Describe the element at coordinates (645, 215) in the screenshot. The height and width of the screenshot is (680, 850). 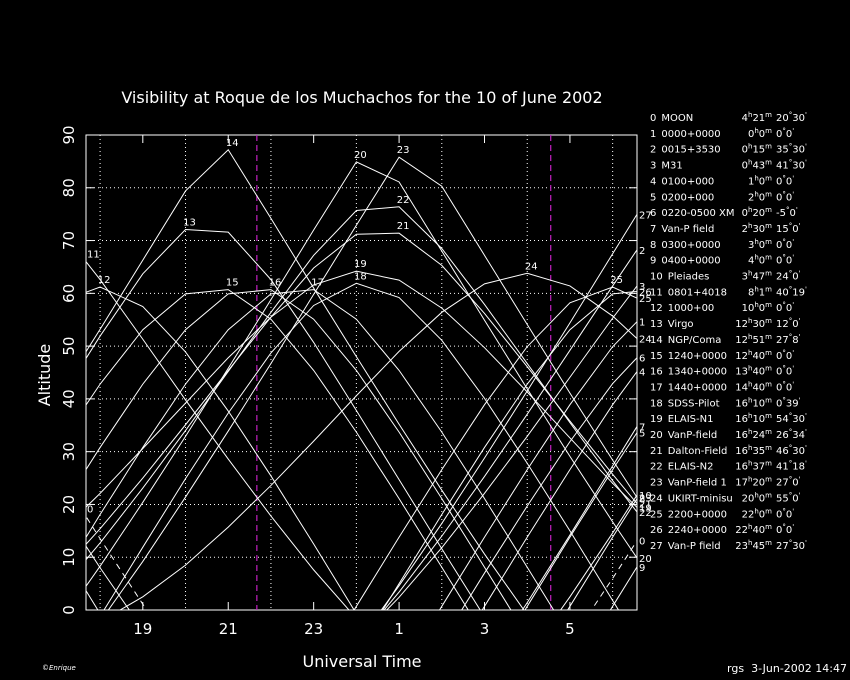
I see `curve-label: 27` at that location.